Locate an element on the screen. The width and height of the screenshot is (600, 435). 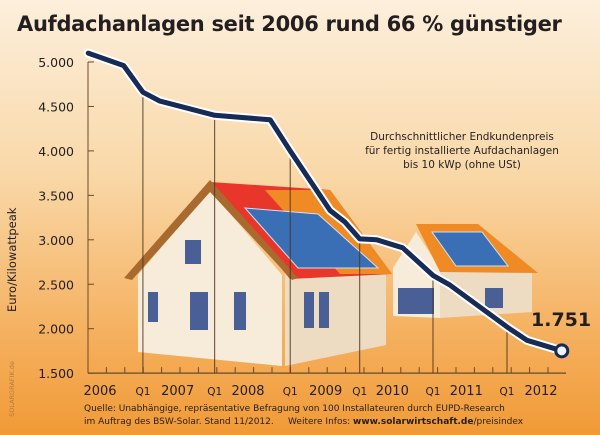
last-value-label: 1.751 is located at coordinates (561, 320).